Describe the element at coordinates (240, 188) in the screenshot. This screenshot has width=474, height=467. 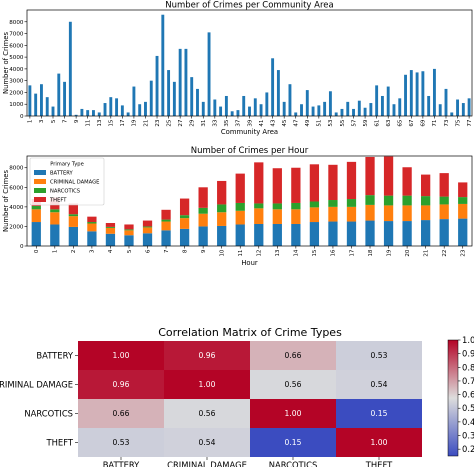
I see `bar-hour-11-theft` at that location.